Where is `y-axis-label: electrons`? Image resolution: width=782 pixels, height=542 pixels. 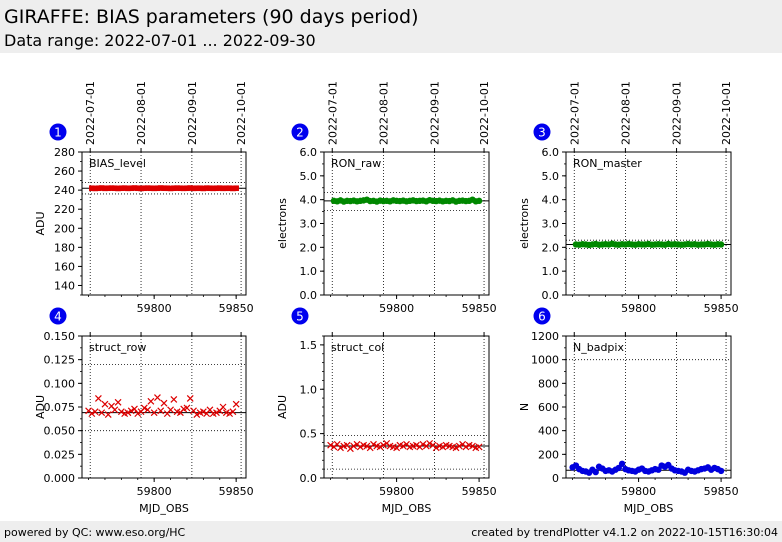 y-axis-label: electrons is located at coordinates (282, 223).